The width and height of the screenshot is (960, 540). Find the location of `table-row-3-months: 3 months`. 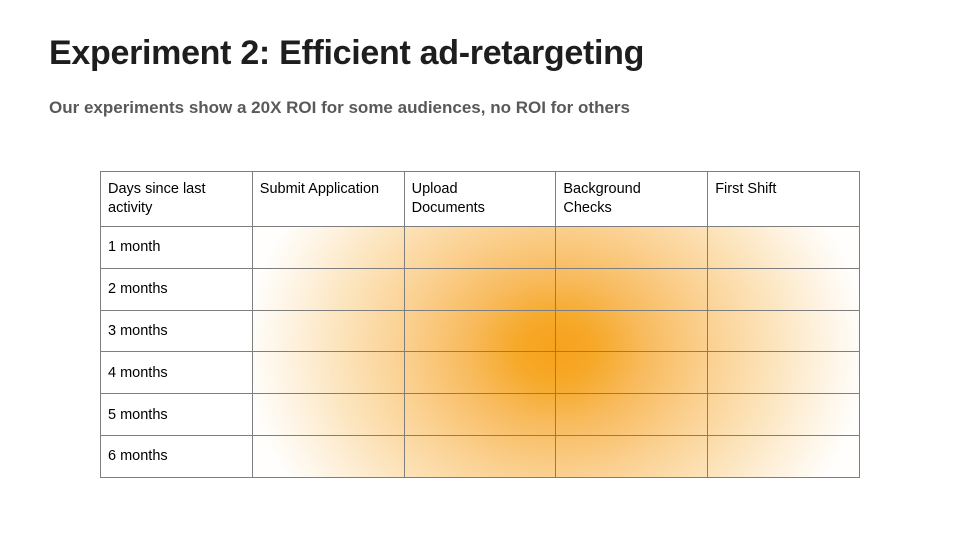

table-row-3-months: 3 months is located at coordinates (480, 331).